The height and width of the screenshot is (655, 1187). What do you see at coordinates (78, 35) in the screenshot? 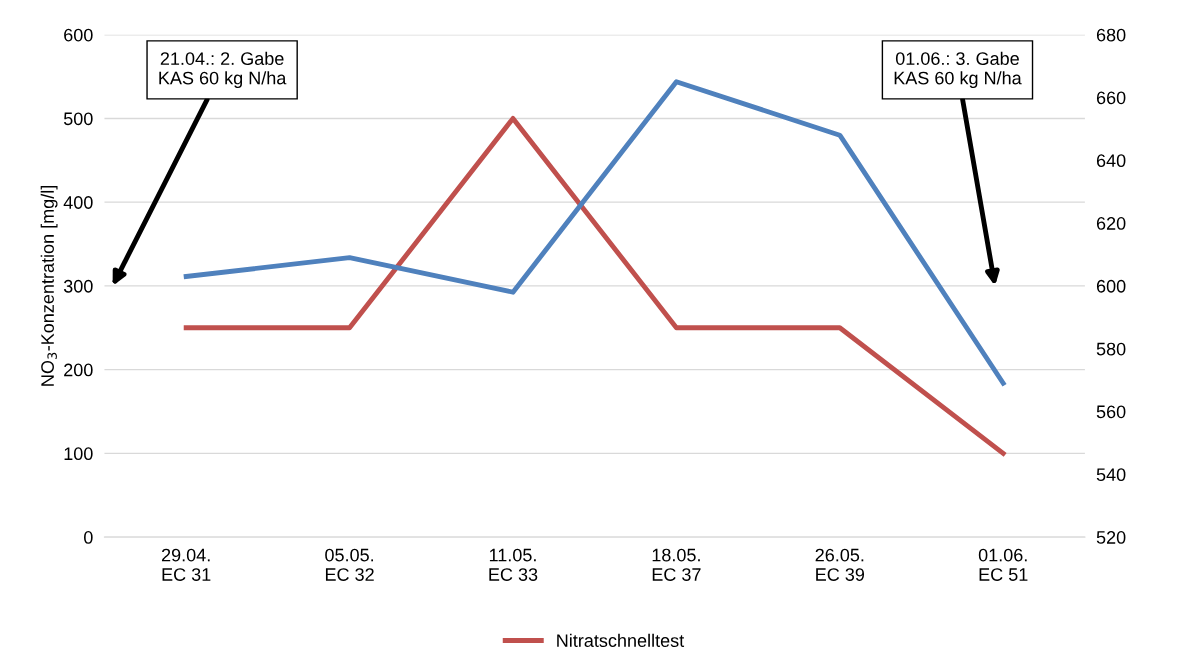
I see `y-tick-label: 600` at bounding box center [78, 35].